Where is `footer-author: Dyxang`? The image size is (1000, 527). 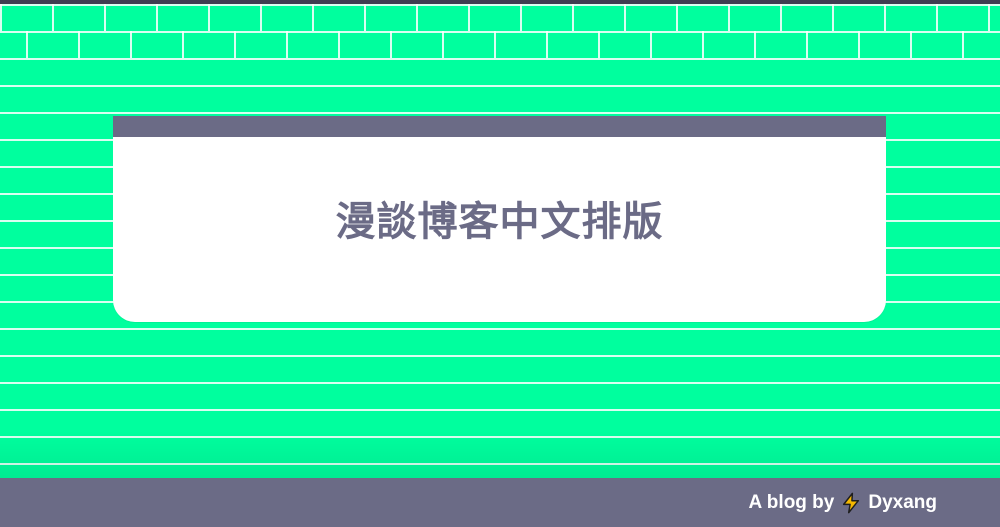 footer-author: Dyxang is located at coordinates (902, 502).